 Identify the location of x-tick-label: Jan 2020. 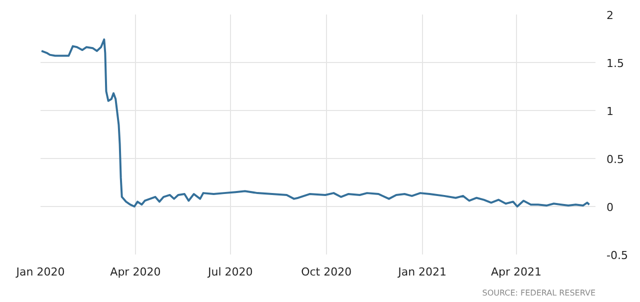
(40, 272).